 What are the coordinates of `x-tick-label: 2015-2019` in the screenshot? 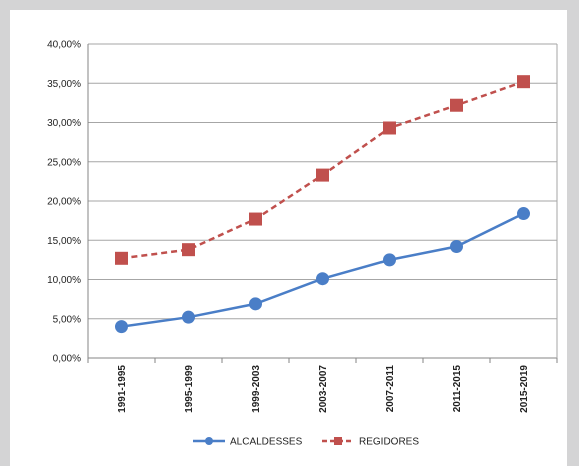 It's located at (524, 389).